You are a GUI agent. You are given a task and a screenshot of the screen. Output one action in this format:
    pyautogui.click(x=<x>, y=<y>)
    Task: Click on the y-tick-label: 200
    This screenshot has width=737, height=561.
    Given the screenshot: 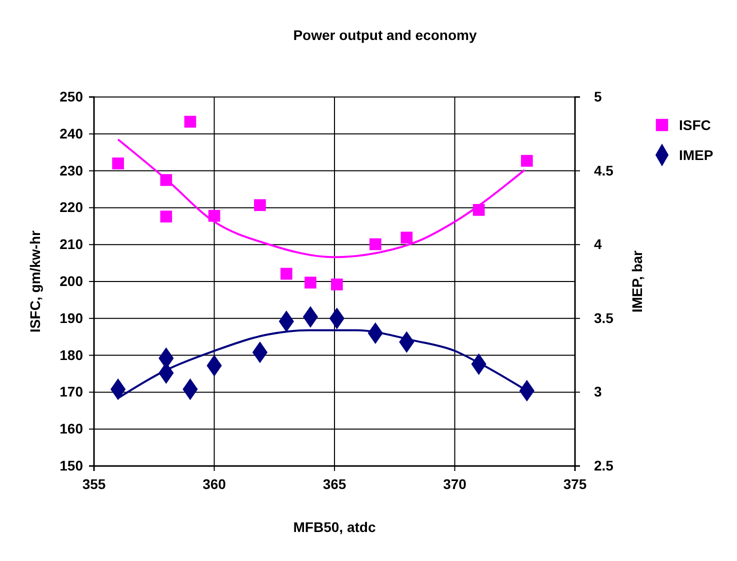 What is the action you would take?
    pyautogui.click(x=72, y=280)
    